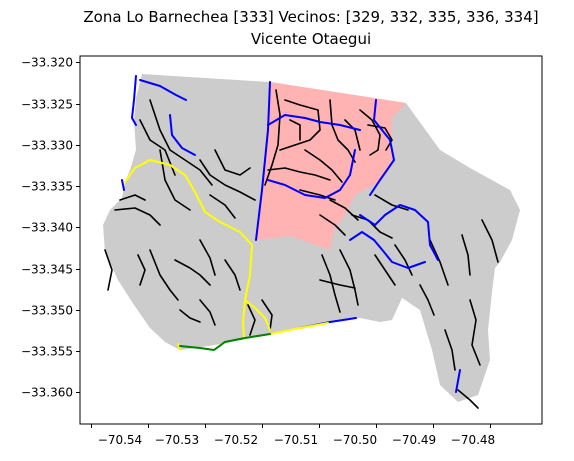  Describe the element at coordinates (47, 146) in the screenshot. I see `y-tick-label: −33.330` at that location.